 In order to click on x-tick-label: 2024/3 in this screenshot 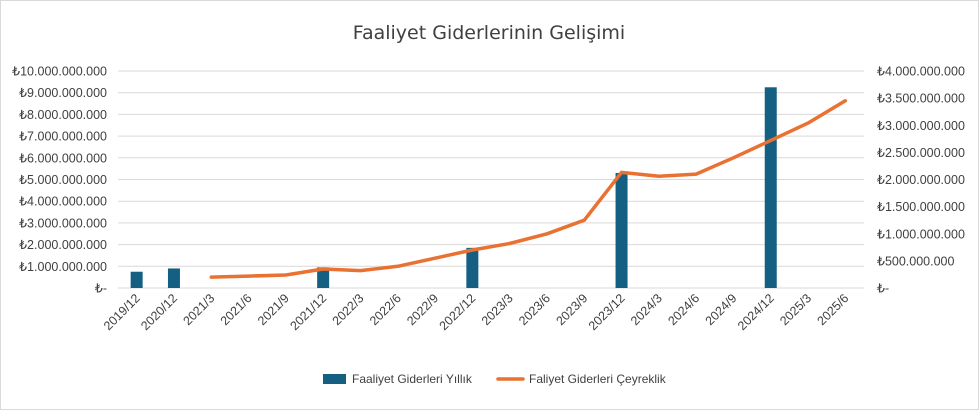, I will do `click(646, 309)`.